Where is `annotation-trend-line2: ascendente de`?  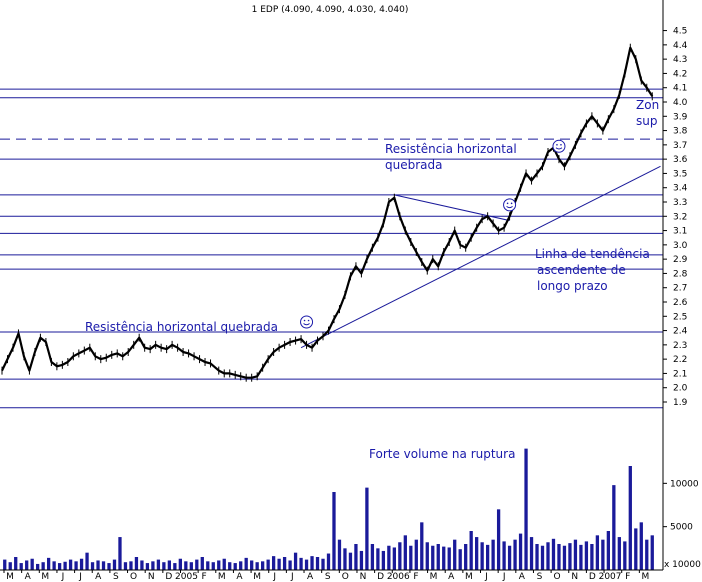
annotation-trend-line2: ascendente de is located at coordinates (581, 270).